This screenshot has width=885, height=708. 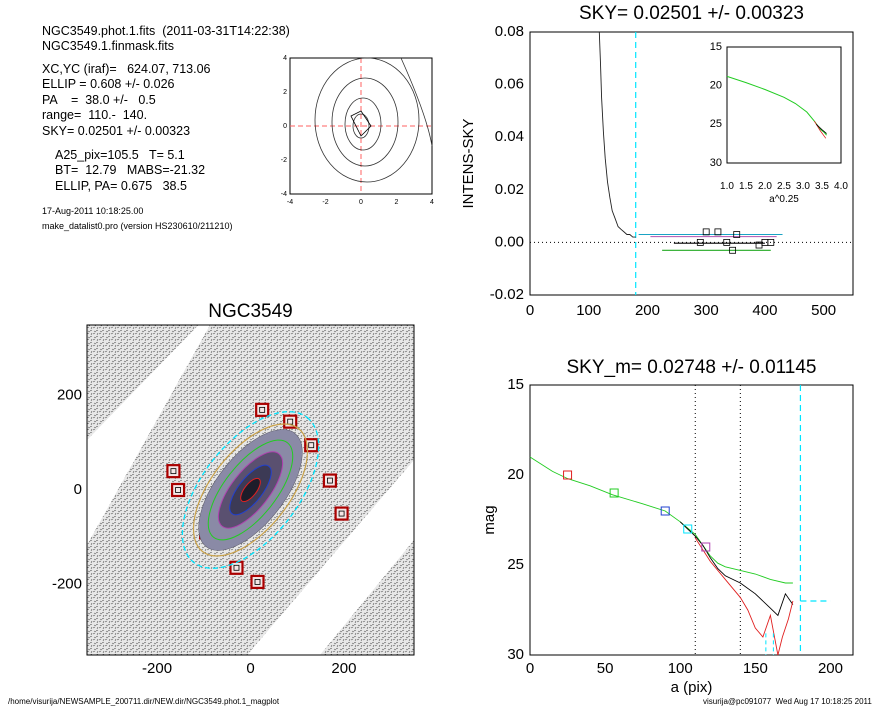 I want to click on inset-xtick-1: 1.5, so click(x=746, y=186).